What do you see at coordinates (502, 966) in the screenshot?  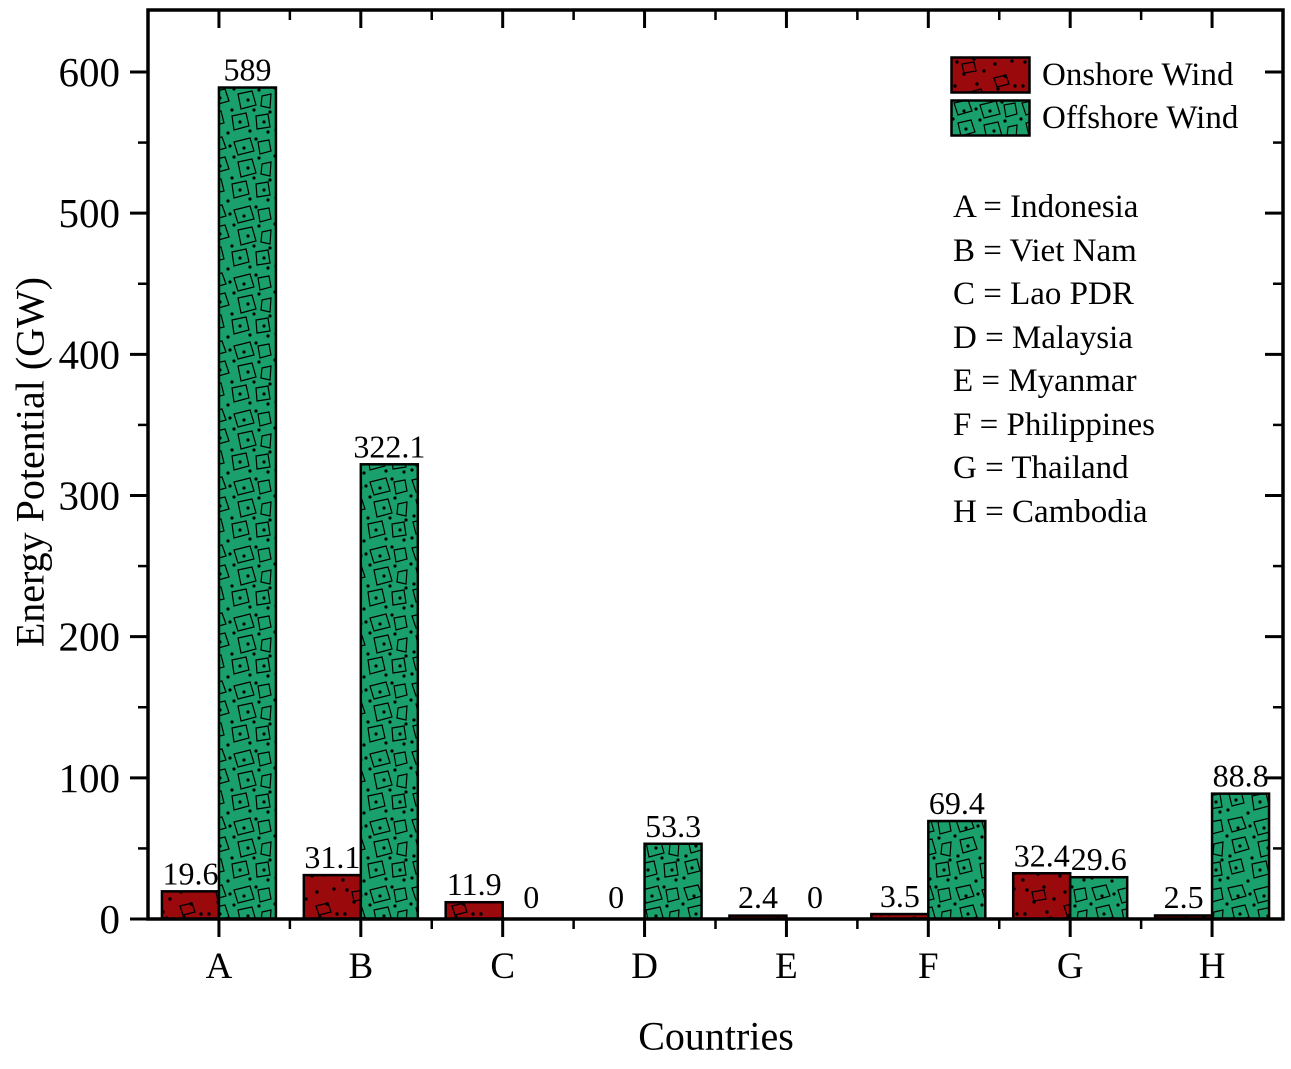 I see `x-tick-label-C: C` at bounding box center [502, 966].